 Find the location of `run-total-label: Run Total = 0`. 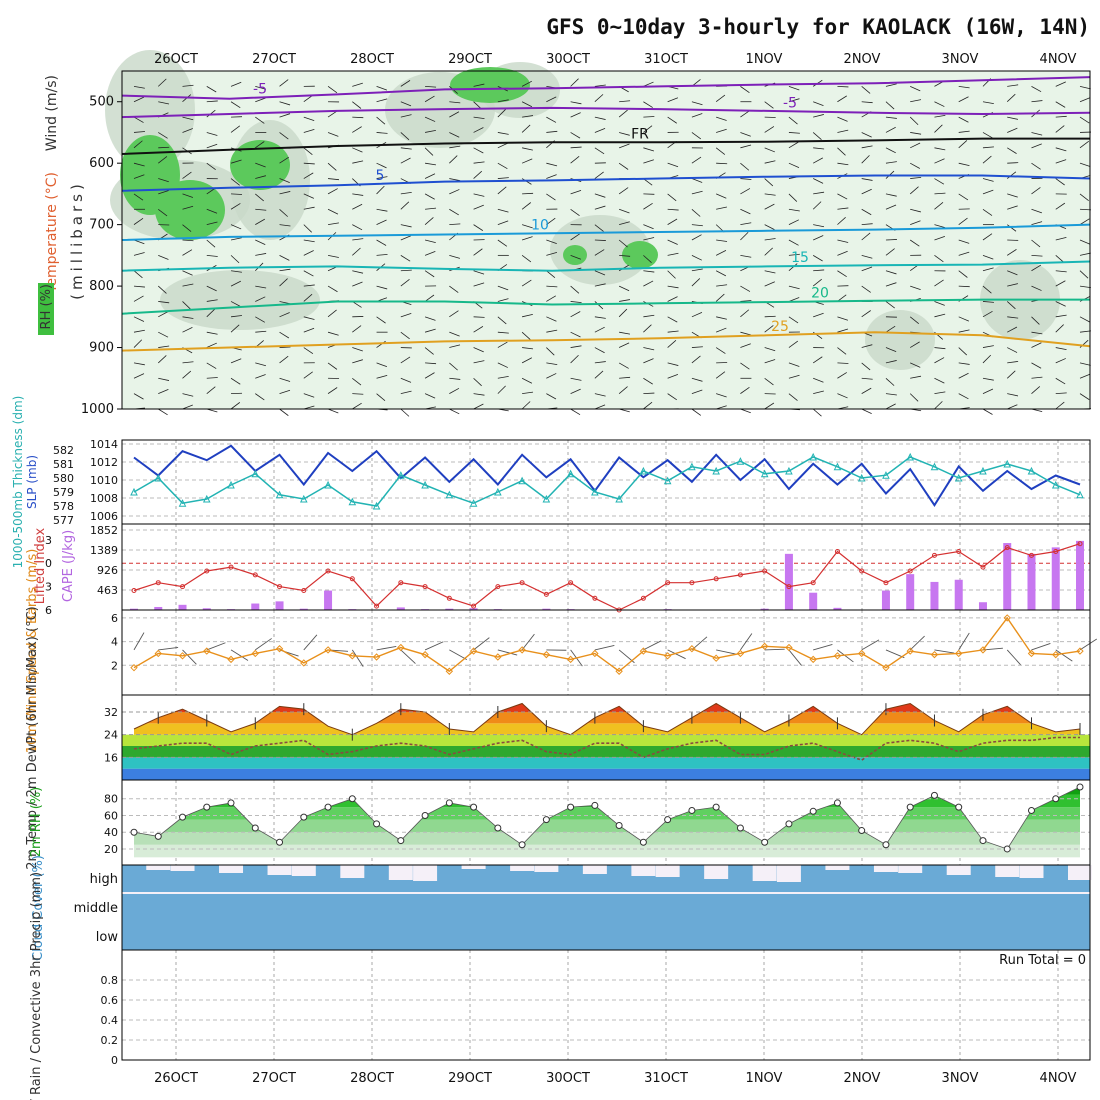

run-total-label: Run Total = 0 is located at coordinates (1042, 960).